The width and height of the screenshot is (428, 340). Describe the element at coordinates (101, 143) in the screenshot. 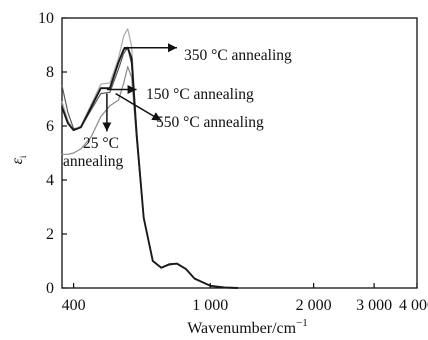

I see `annotation-label: 25 °C` at that location.